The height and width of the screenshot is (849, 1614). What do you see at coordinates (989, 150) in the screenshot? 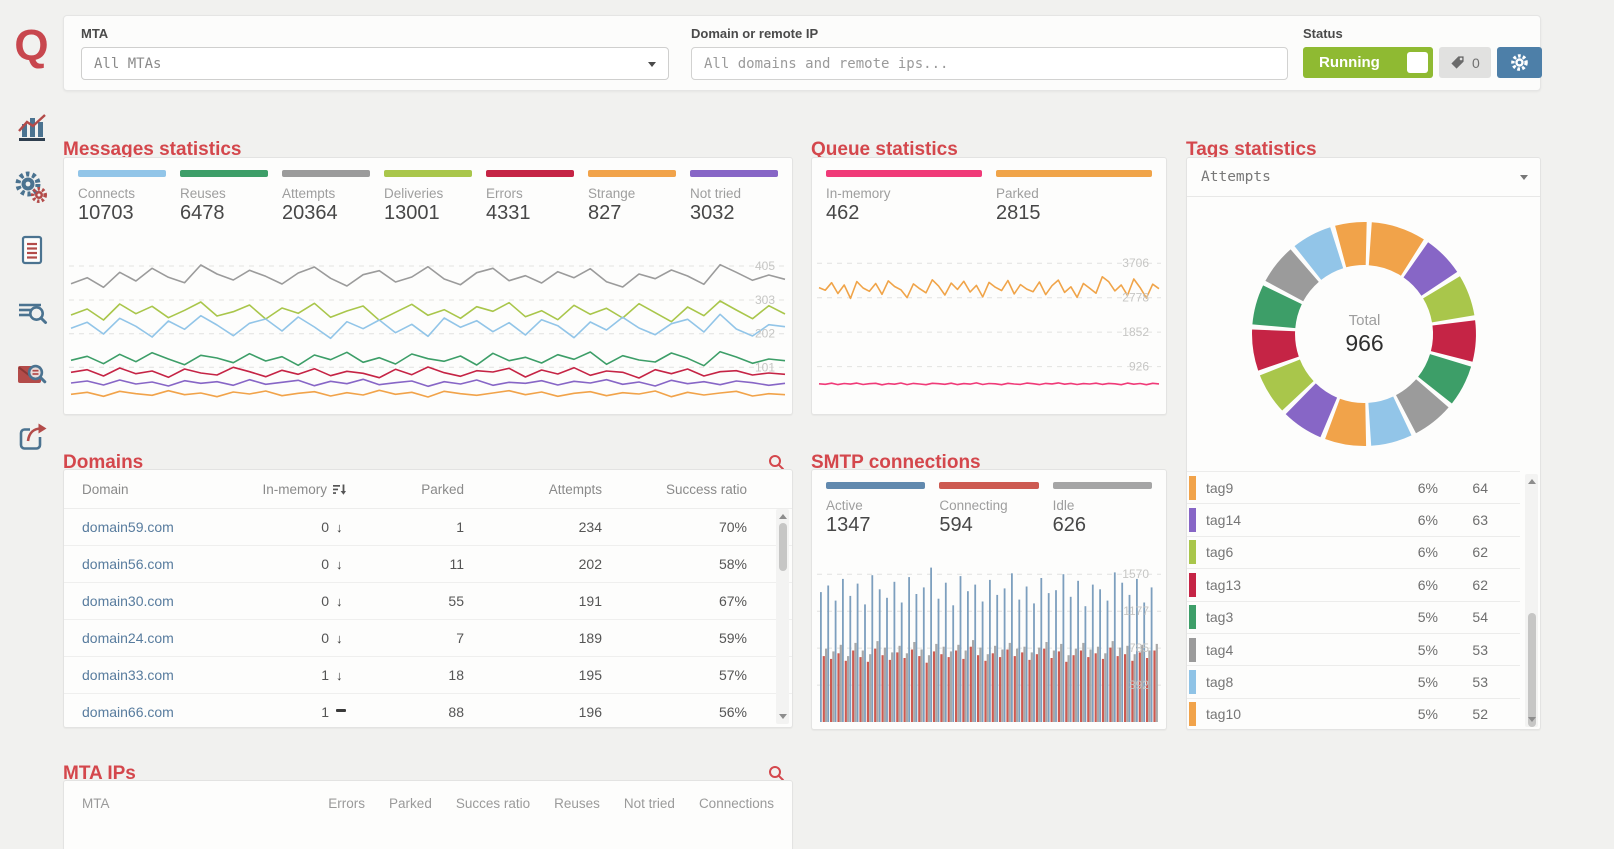
I see `queue-statistics-title: Queue statistics` at bounding box center [989, 150].